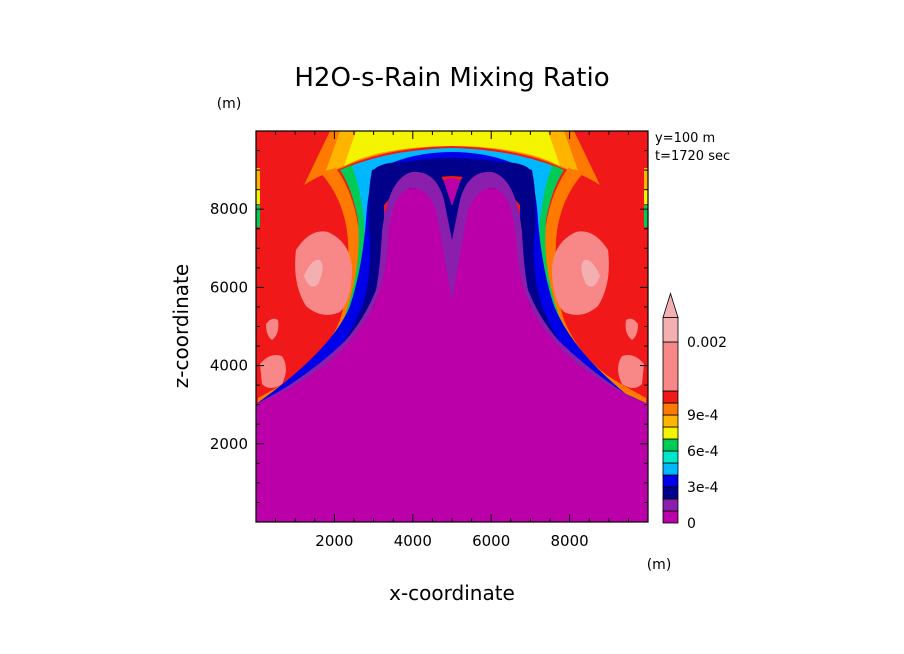 The image size is (904, 654). What do you see at coordinates (413, 541) in the screenshot?
I see `x-tick-label: 4000` at bounding box center [413, 541].